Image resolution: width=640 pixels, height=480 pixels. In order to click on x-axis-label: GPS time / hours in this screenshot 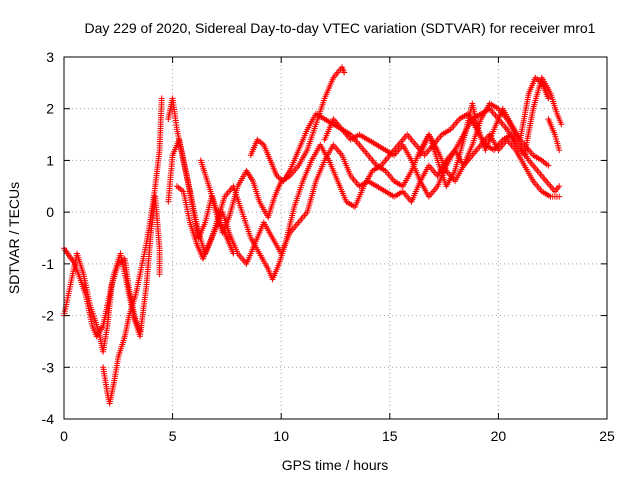, I will do `click(335, 465)`.